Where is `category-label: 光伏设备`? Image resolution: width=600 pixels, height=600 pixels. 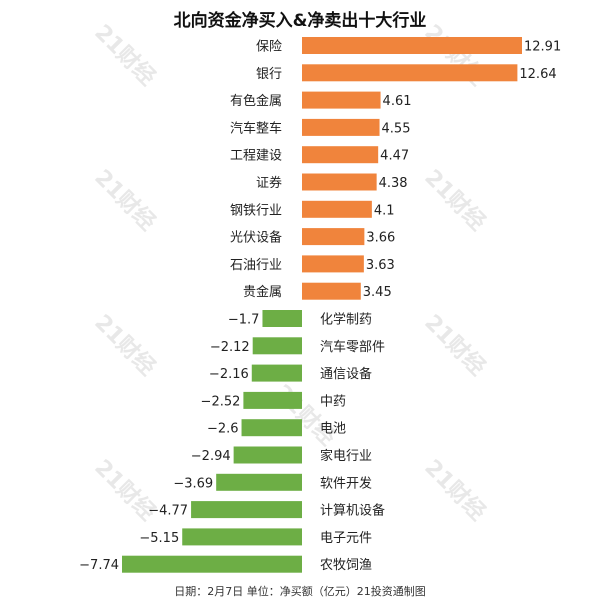 category-label: 光伏设备 is located at coordinates (256, 238).